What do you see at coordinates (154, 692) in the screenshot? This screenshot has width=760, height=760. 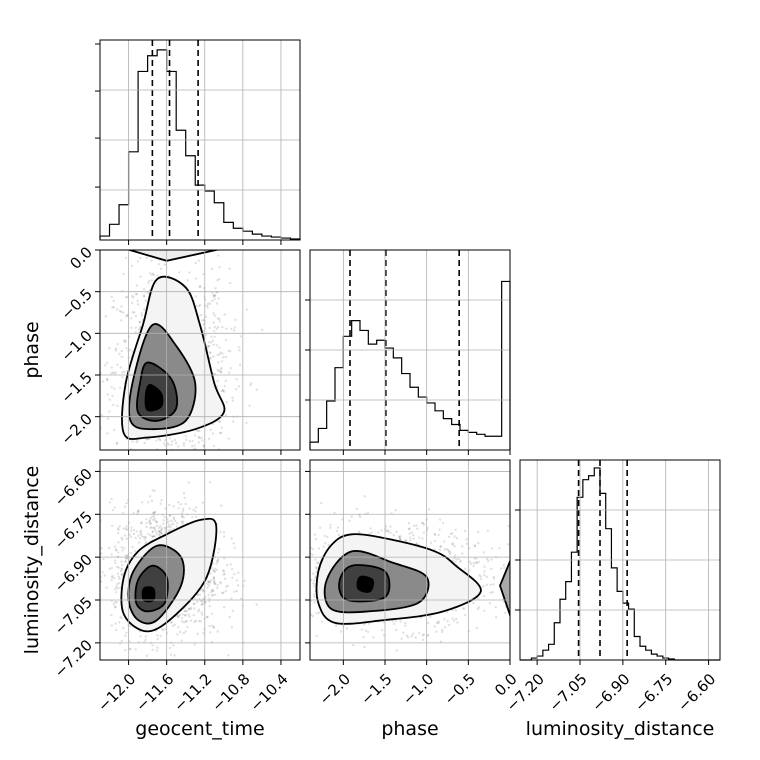 I see `x-tick-label-geocent_time: −11.6` at bounding box center [154, 692].